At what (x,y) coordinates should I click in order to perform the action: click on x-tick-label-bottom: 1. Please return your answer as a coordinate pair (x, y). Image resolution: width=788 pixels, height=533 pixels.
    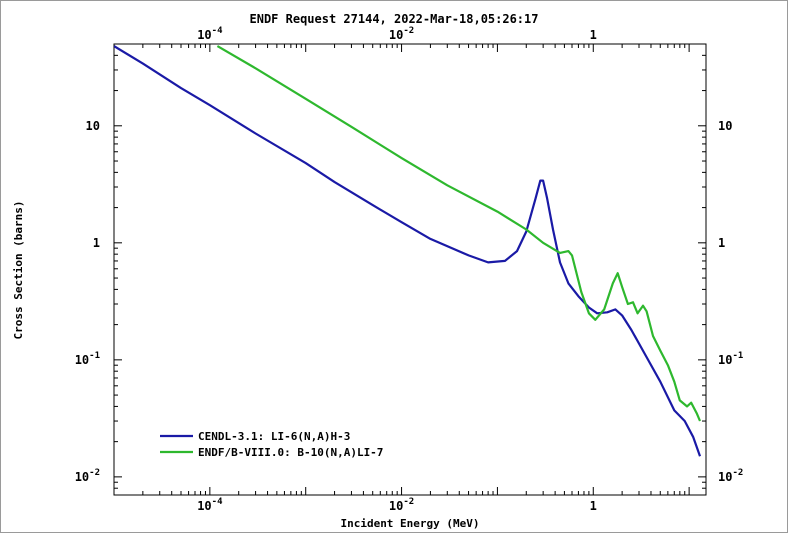
    Looking at the image, I should click on (593, 506).